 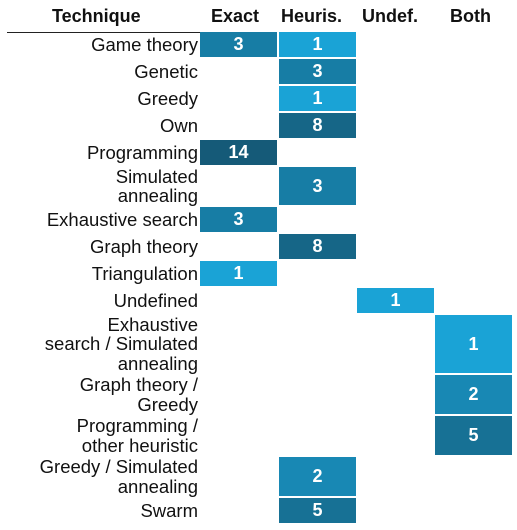 What do you see at coordinates (390, 16) in the screenshot?
I see `column-header-undefined: Undef.` at bounding box center [390, 16].